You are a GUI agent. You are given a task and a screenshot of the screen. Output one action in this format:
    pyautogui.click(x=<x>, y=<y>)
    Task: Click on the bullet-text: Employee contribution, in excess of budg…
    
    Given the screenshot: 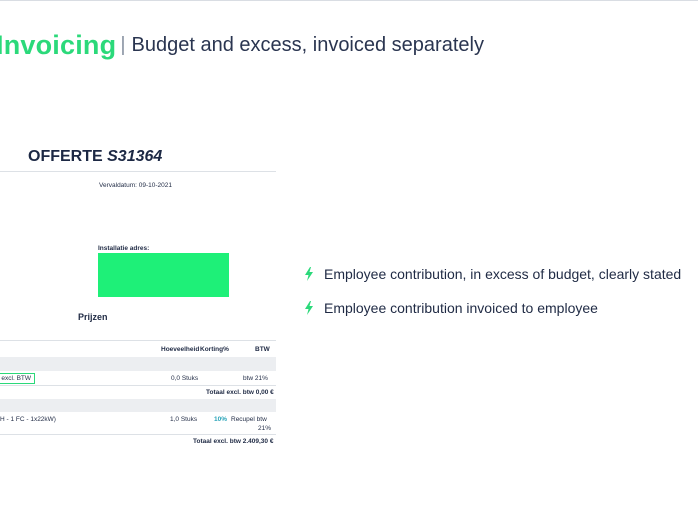 What is the action you would take?
    pyautogui.click(x=503, y=274)
    